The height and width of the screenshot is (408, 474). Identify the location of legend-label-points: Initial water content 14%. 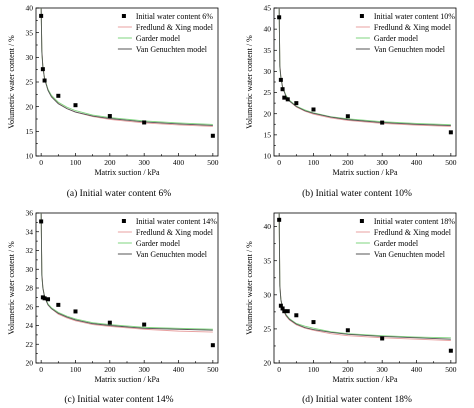
(176, 221).